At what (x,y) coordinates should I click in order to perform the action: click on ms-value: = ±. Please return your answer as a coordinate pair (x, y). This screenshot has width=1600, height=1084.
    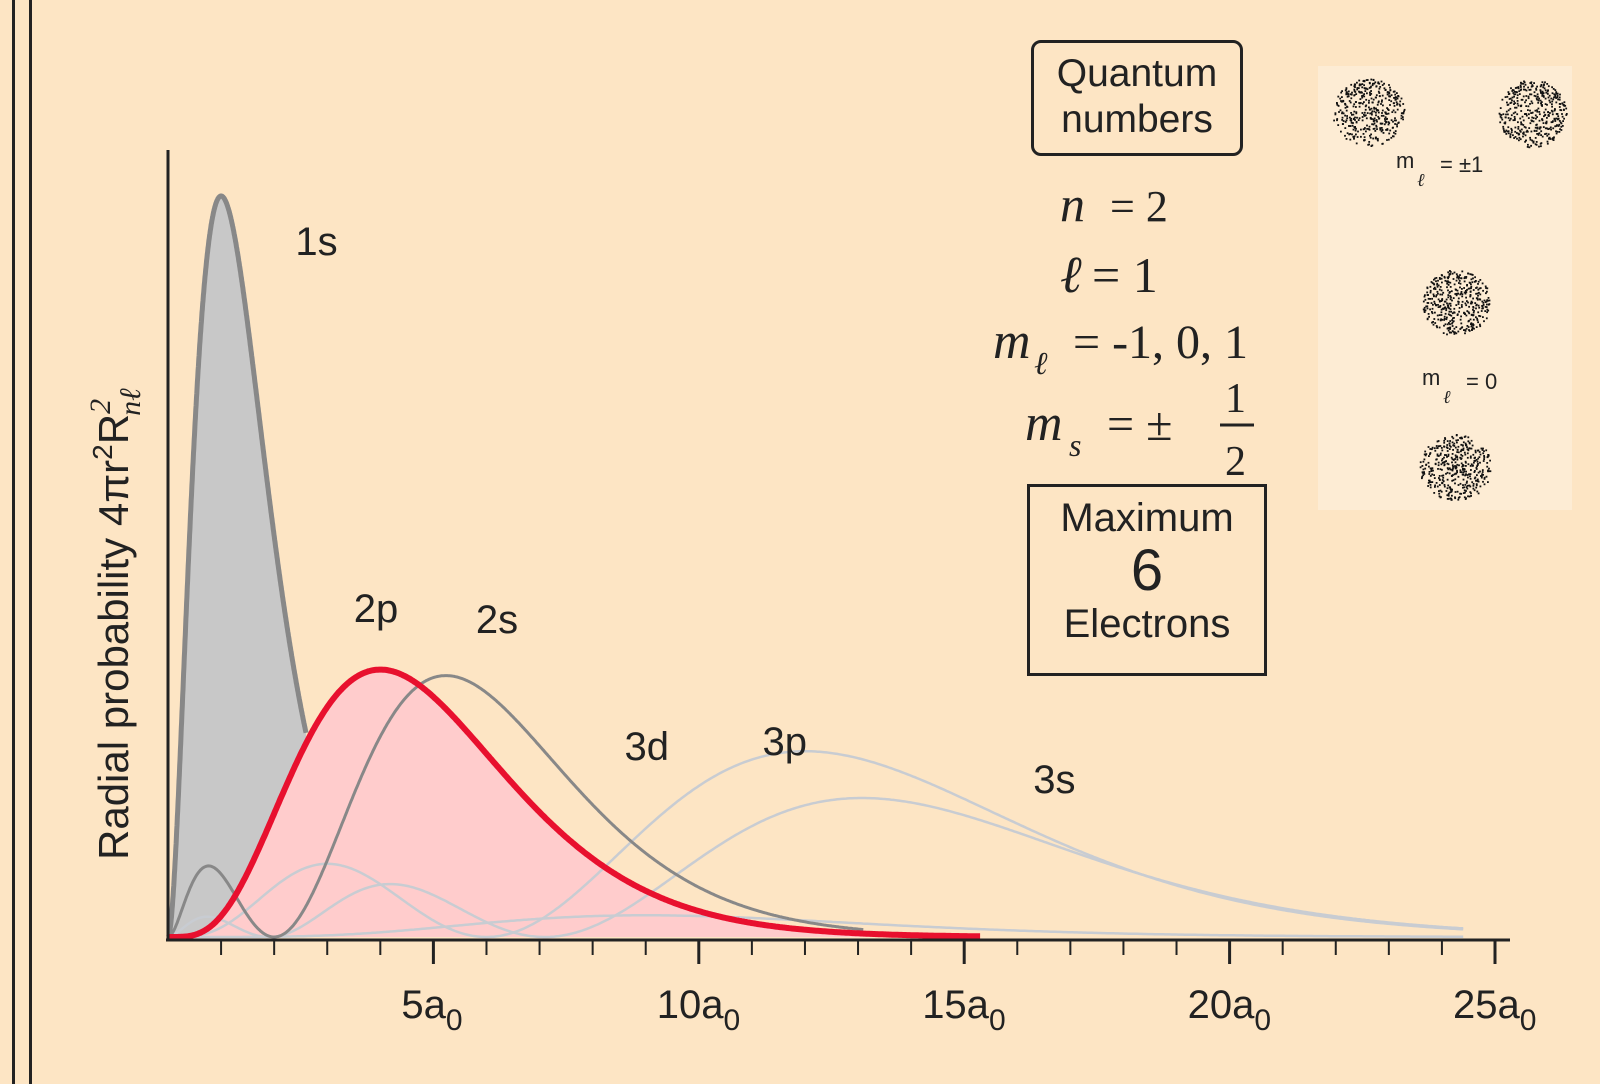
    Looking at the image, I should click on (1139, 424).